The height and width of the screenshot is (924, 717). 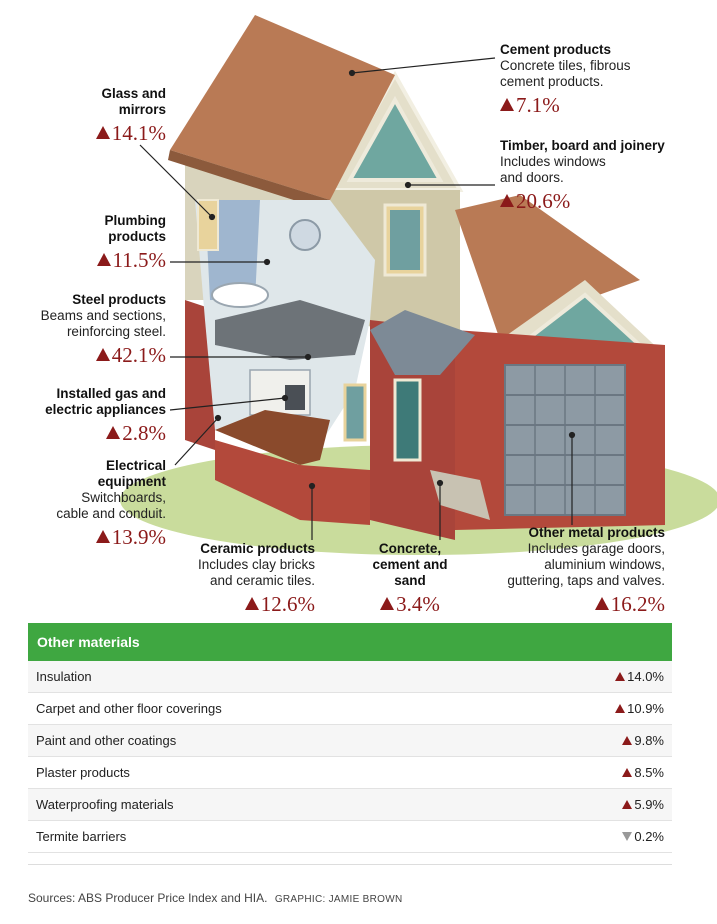 What do you see at coordinates (350, 805) in the screenshot?
I see `table-row: Waterproofing materials 5.9%` at bounding box center [350, 805].